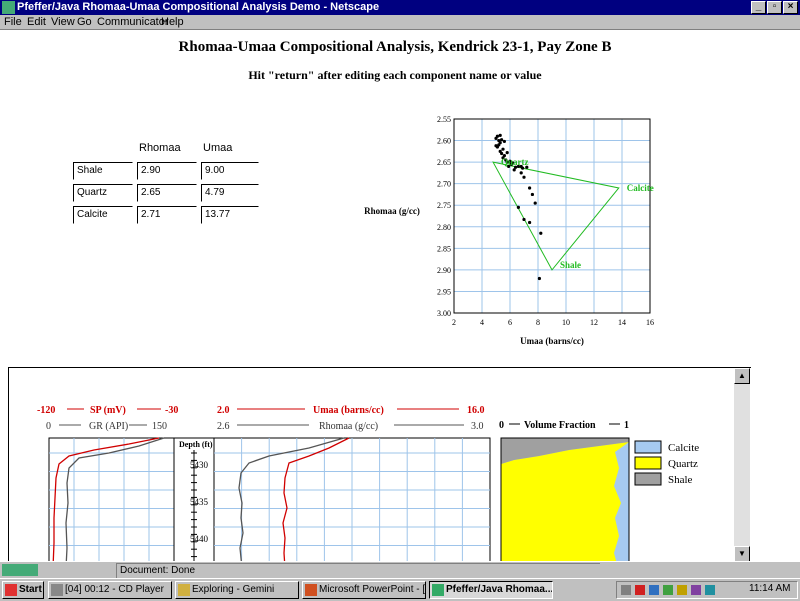  Describe the element at coordinates (223, 410) in the screenshot. I see `umaa-min: 2.0` at that location.